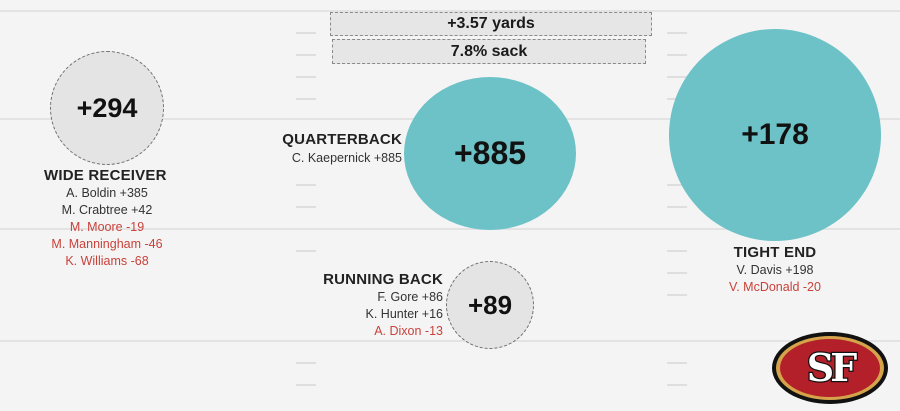 Image resolution: width=900 pixels, height=411 pixels. I want to click on player-row: M. Crabtree +42, so click(107, 210).